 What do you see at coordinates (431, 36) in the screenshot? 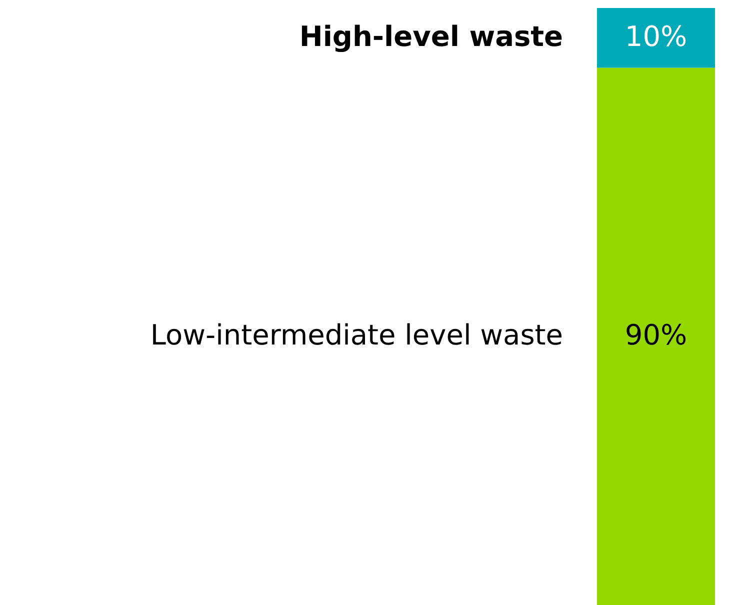
I see `series-label: High-level waste` at bounding box center [431, 36].